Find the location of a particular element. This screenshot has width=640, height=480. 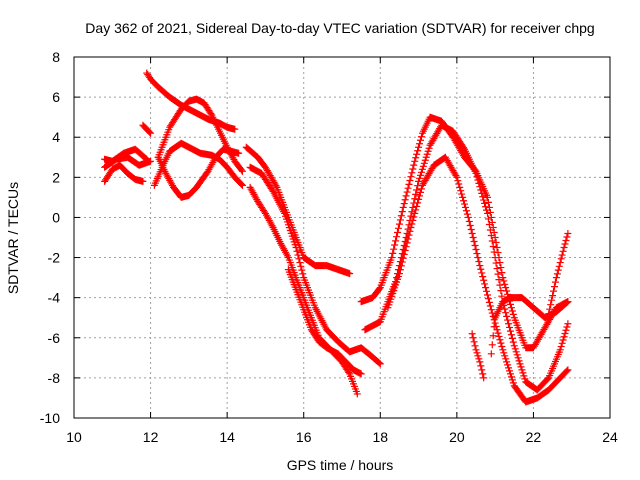

x-tick-label: 24 is located at coordinates (610, 437).